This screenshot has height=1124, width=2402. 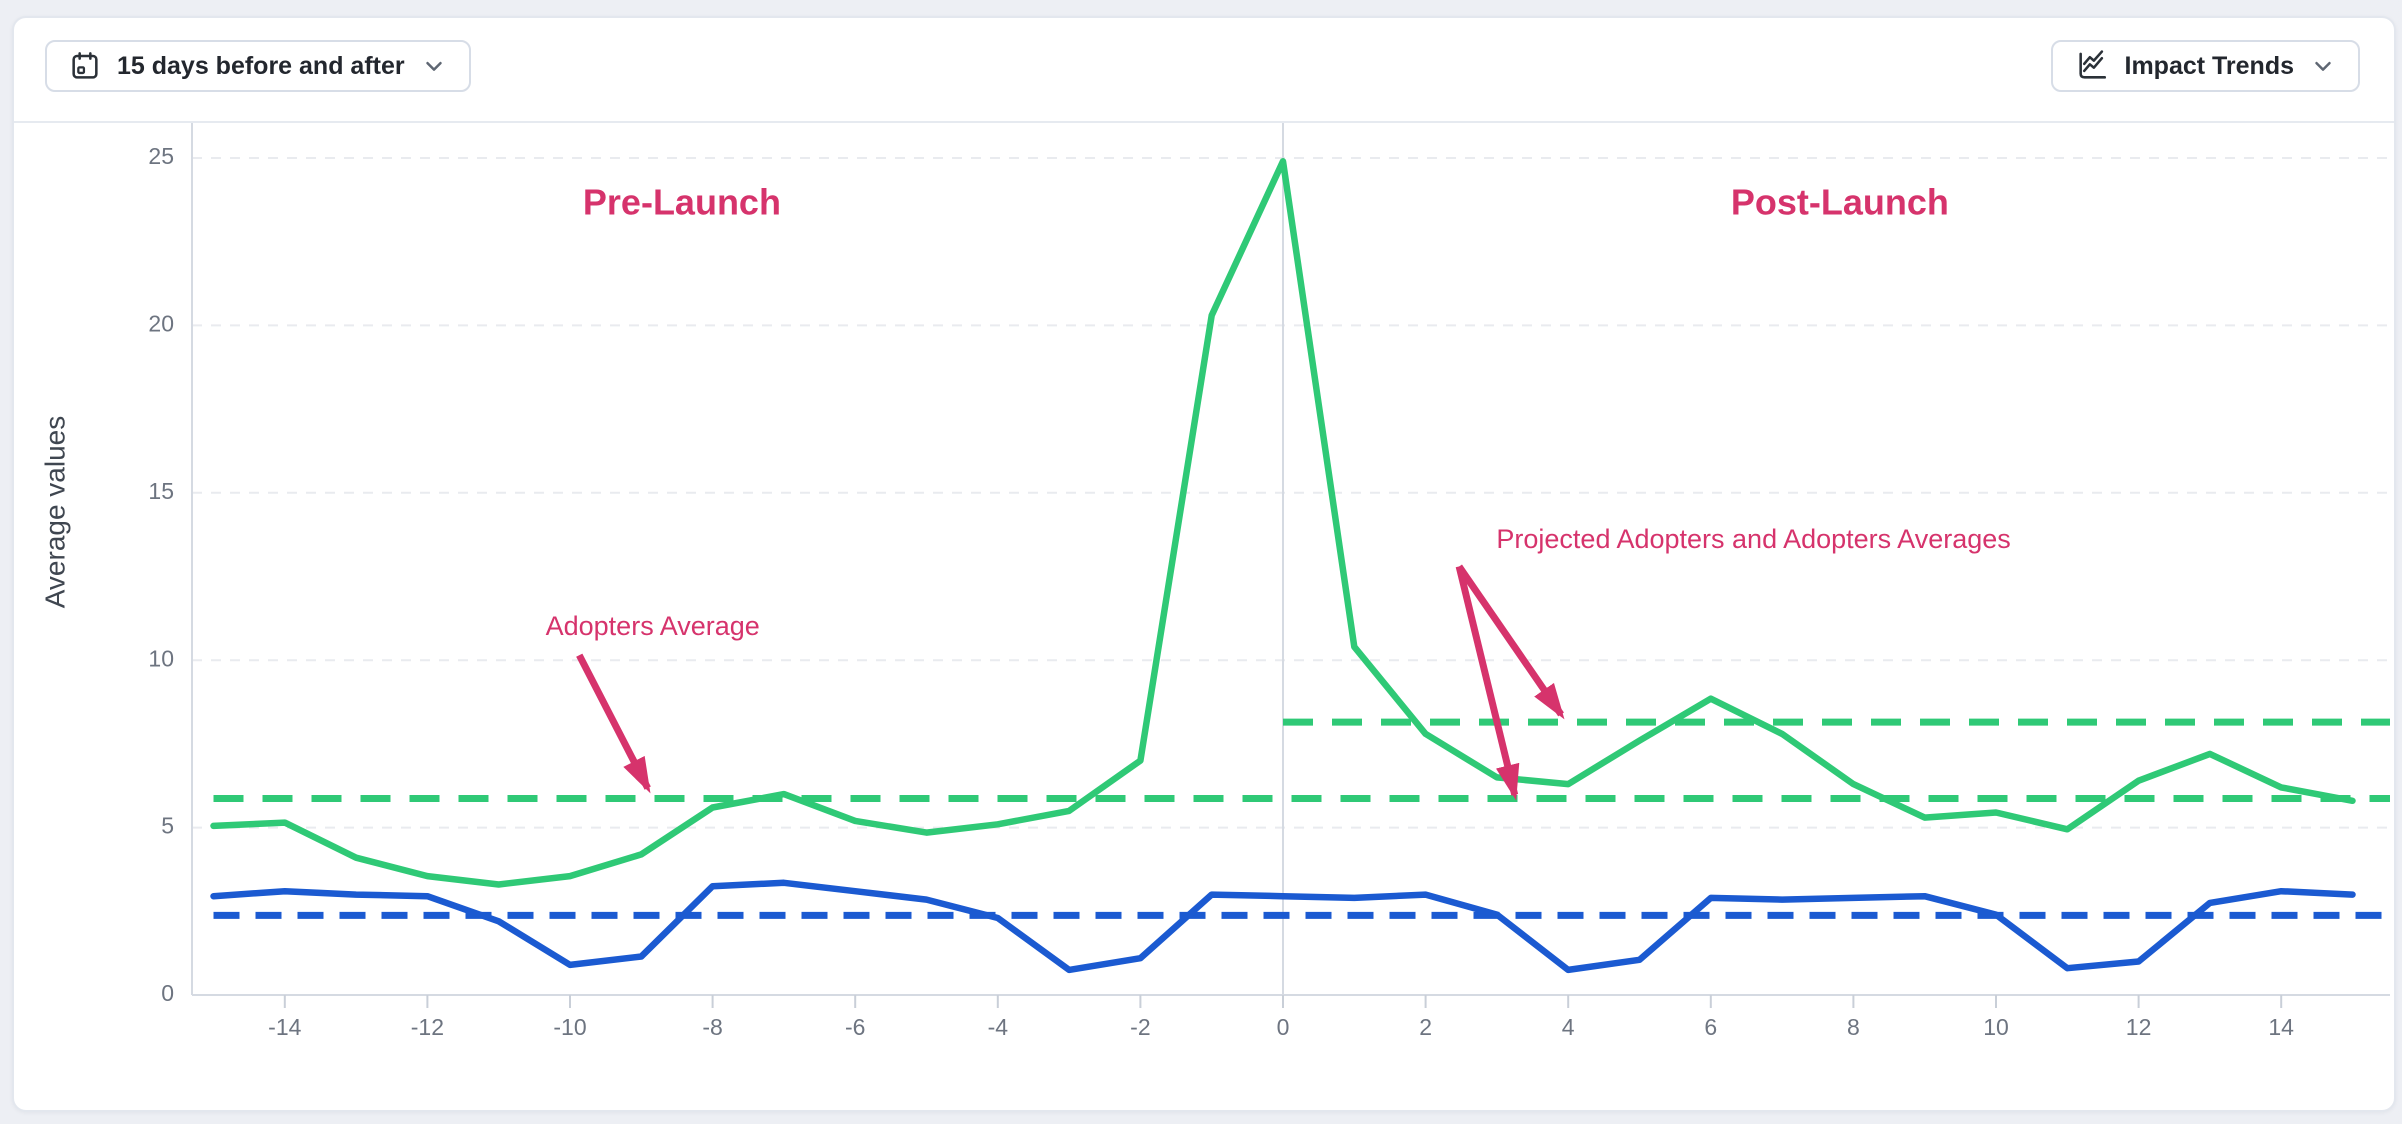 What do you see at coordinates (712, 1027) in the screenshot?
I see `x-tick-label: -8` at bounding box center [712, 1027].